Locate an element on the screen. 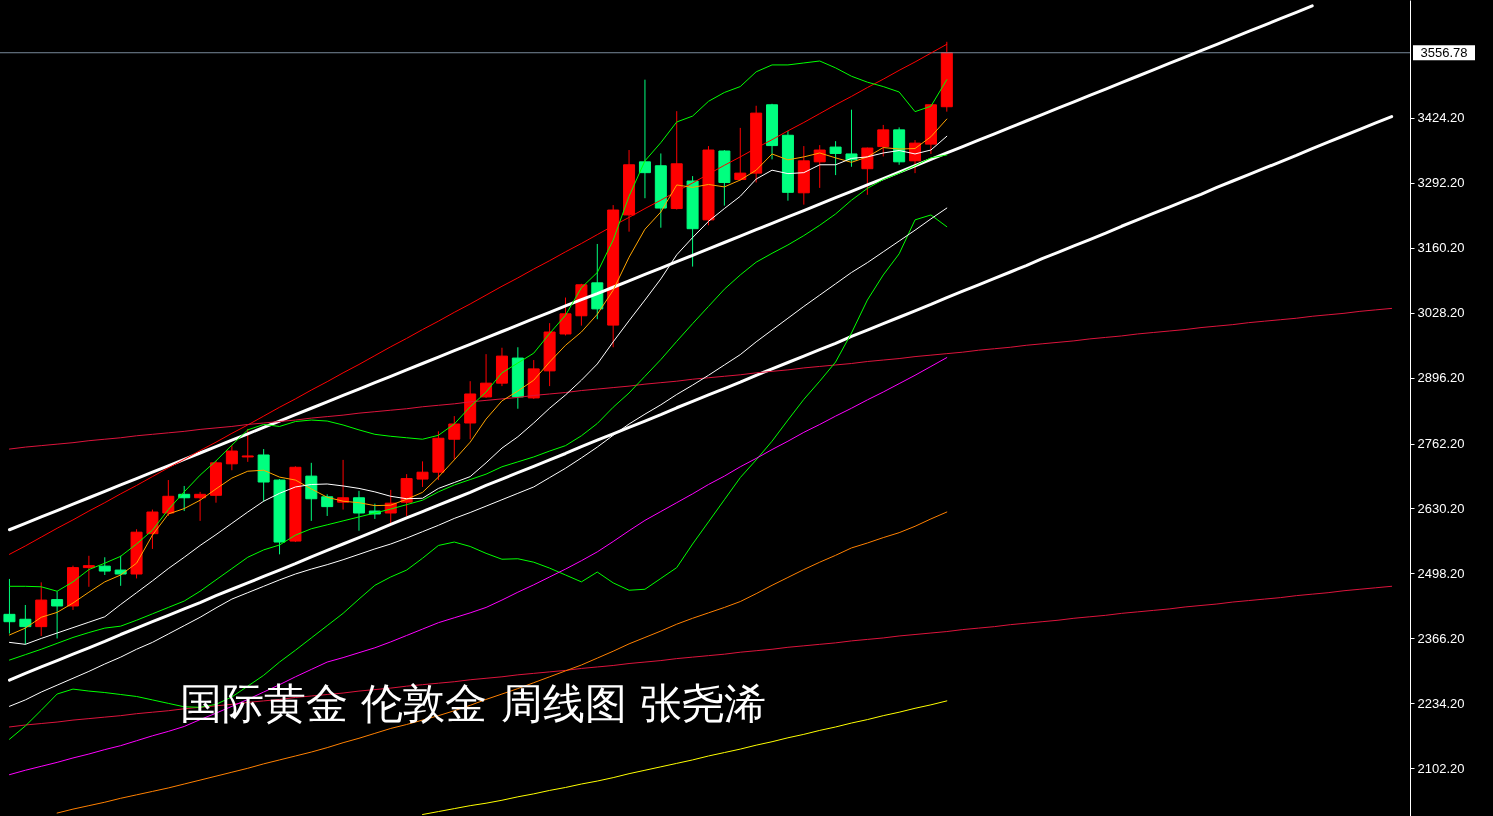  y-tick-label: 3292.20 is located at coordinates (1441, 183).